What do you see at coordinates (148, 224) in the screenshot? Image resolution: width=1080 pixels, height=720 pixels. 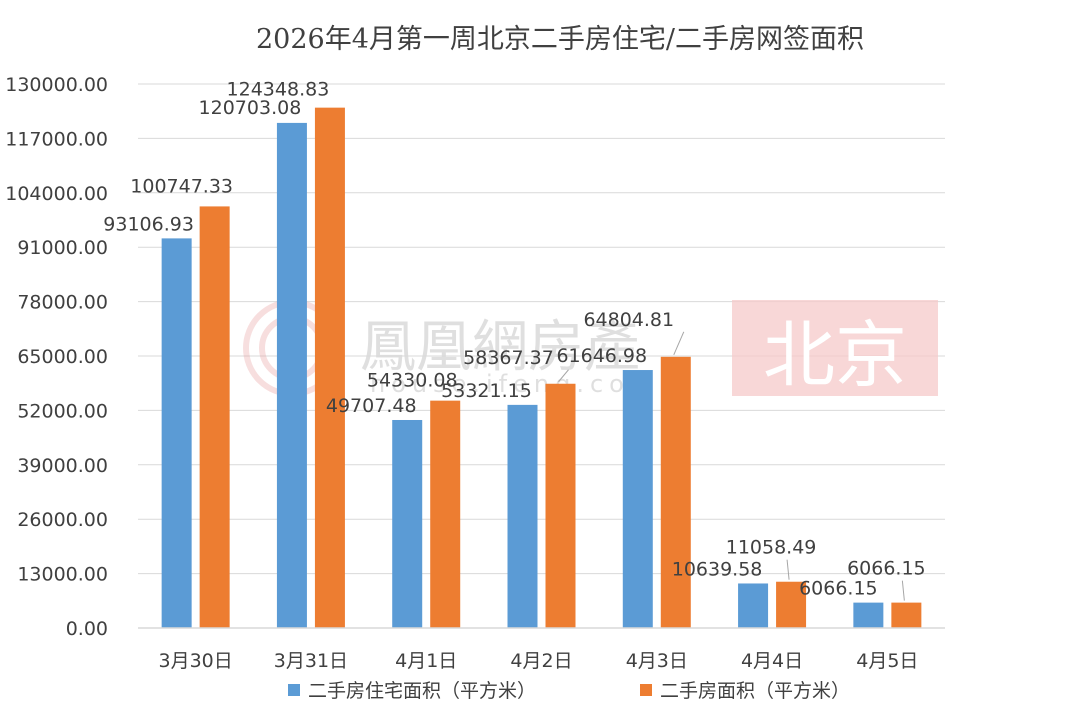 I see `data-label: 93106.93` at bounding box center [148, 224].